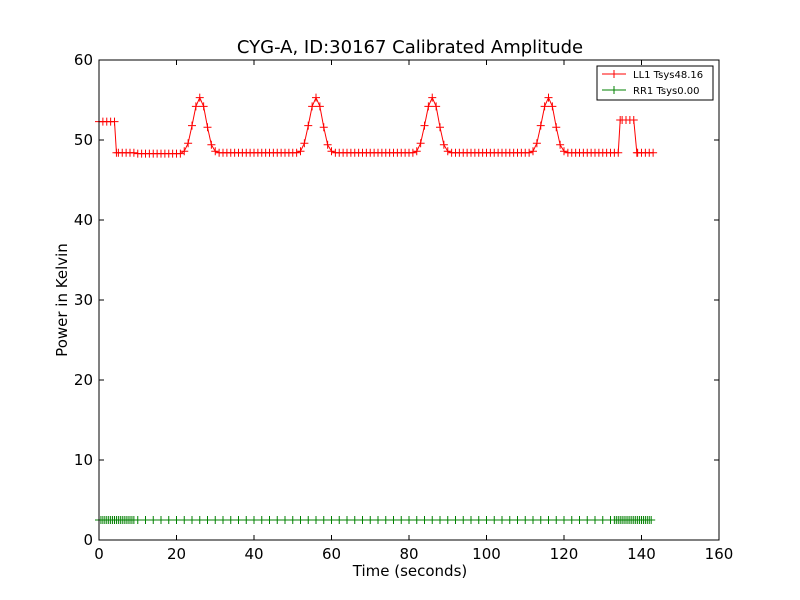  I want to click on x-tick-labels: 0 20 40 60 80 100 120 140 160, so click(413, 554).